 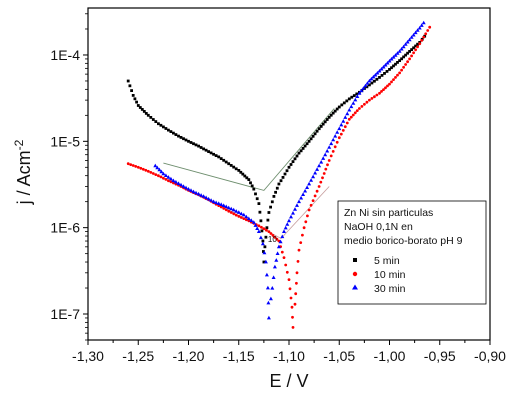 I want to click on legend-title-line-1: Zn Ni sin particulas, so click(x=388, y=213).